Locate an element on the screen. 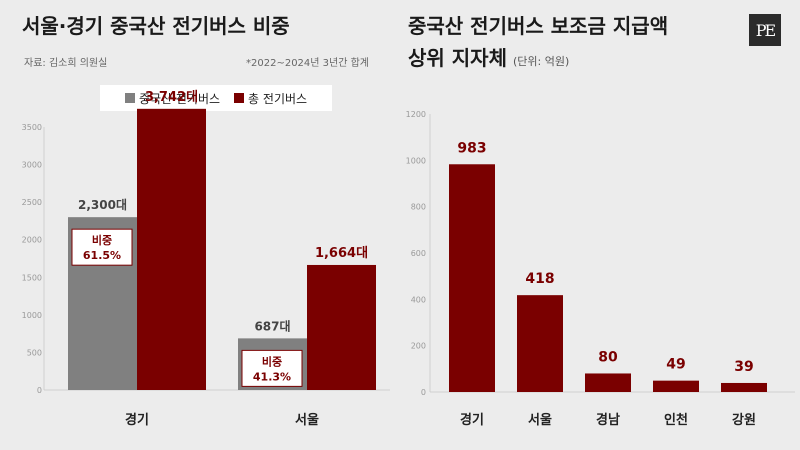 The image size is (800, 450). y-tick-label: 800 is located at coordinates (418, 207).